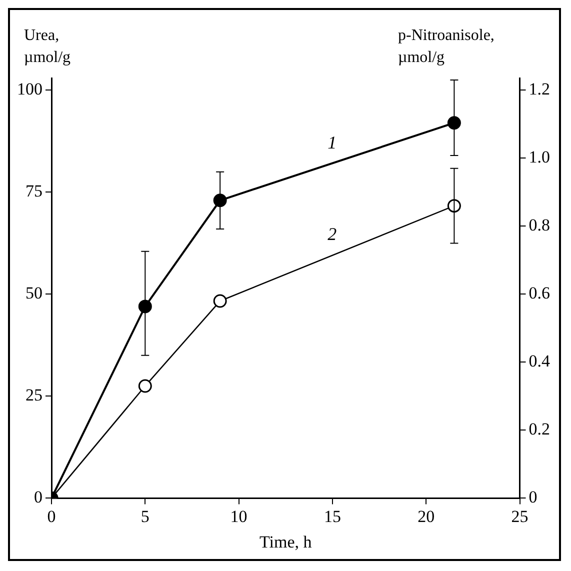 Image resolution: width=571 pixels, height=571 pixels. I want to click on y-tick-label: 75, so click(34, 191).